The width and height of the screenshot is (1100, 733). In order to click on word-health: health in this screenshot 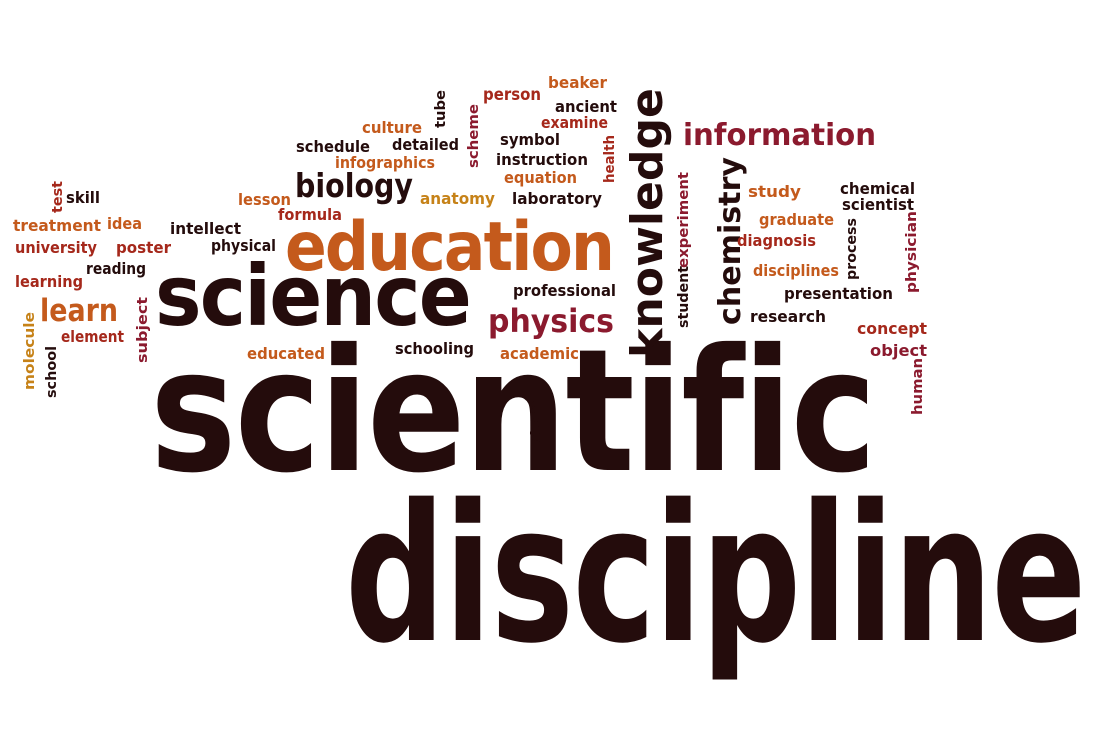, I will do `click(610, 159)`.